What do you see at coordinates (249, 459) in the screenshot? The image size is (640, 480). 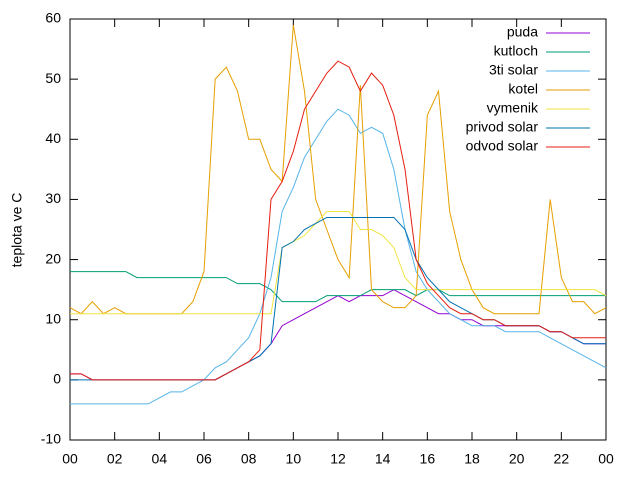 I see `x-tick-label: 08` at bounding box center [249, 459].